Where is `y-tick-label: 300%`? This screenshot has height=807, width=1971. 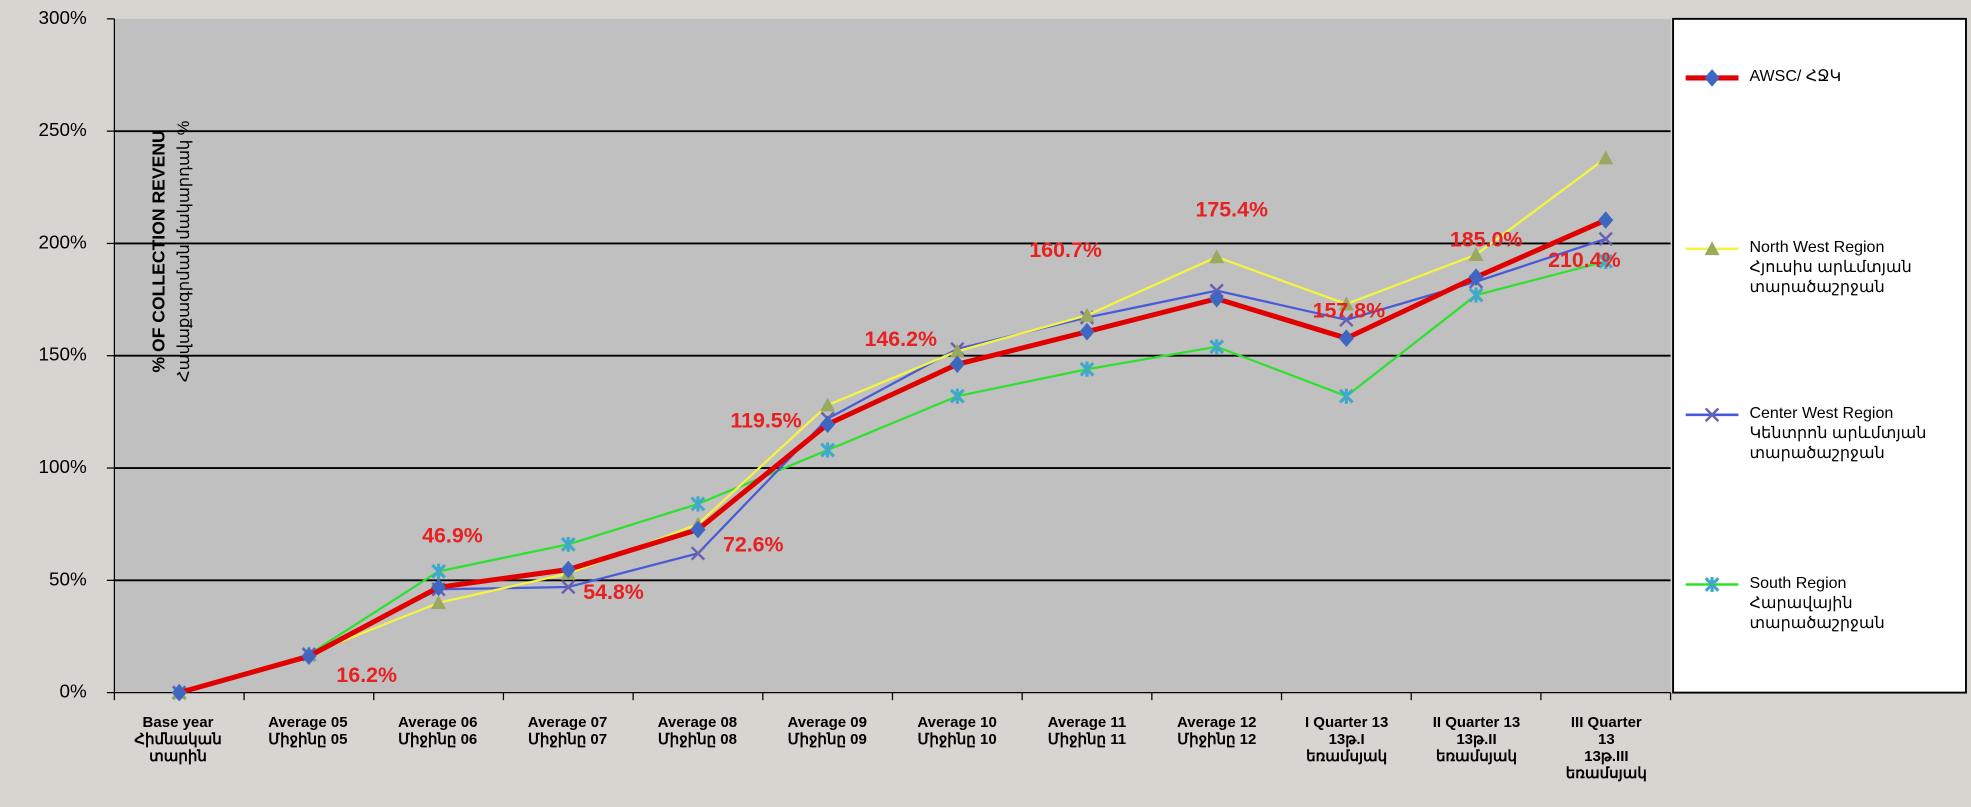 y-tick-label: 300% is located at coordinates (63, 17).